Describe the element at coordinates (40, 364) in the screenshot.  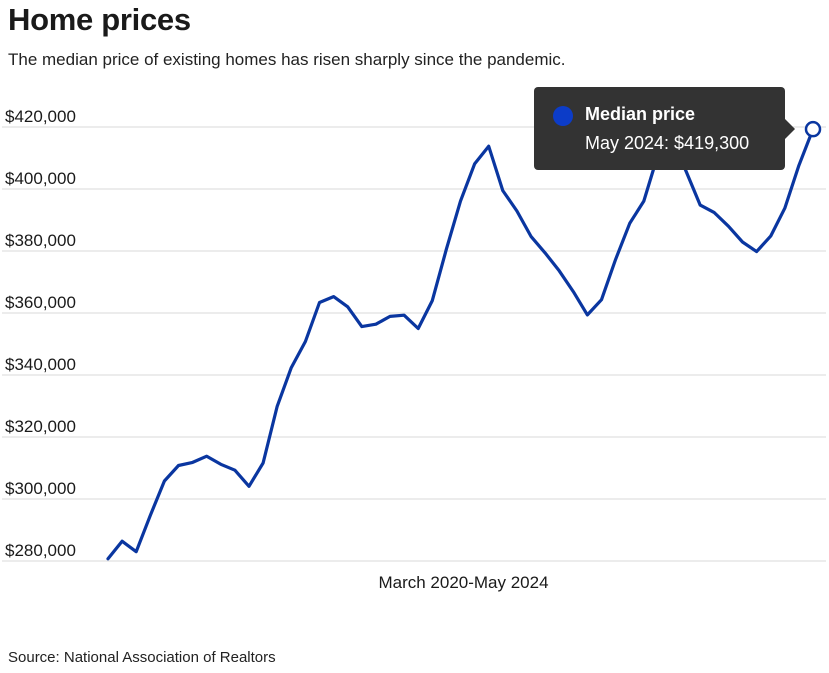
I see `y-tick-label: $340,000` at that location.